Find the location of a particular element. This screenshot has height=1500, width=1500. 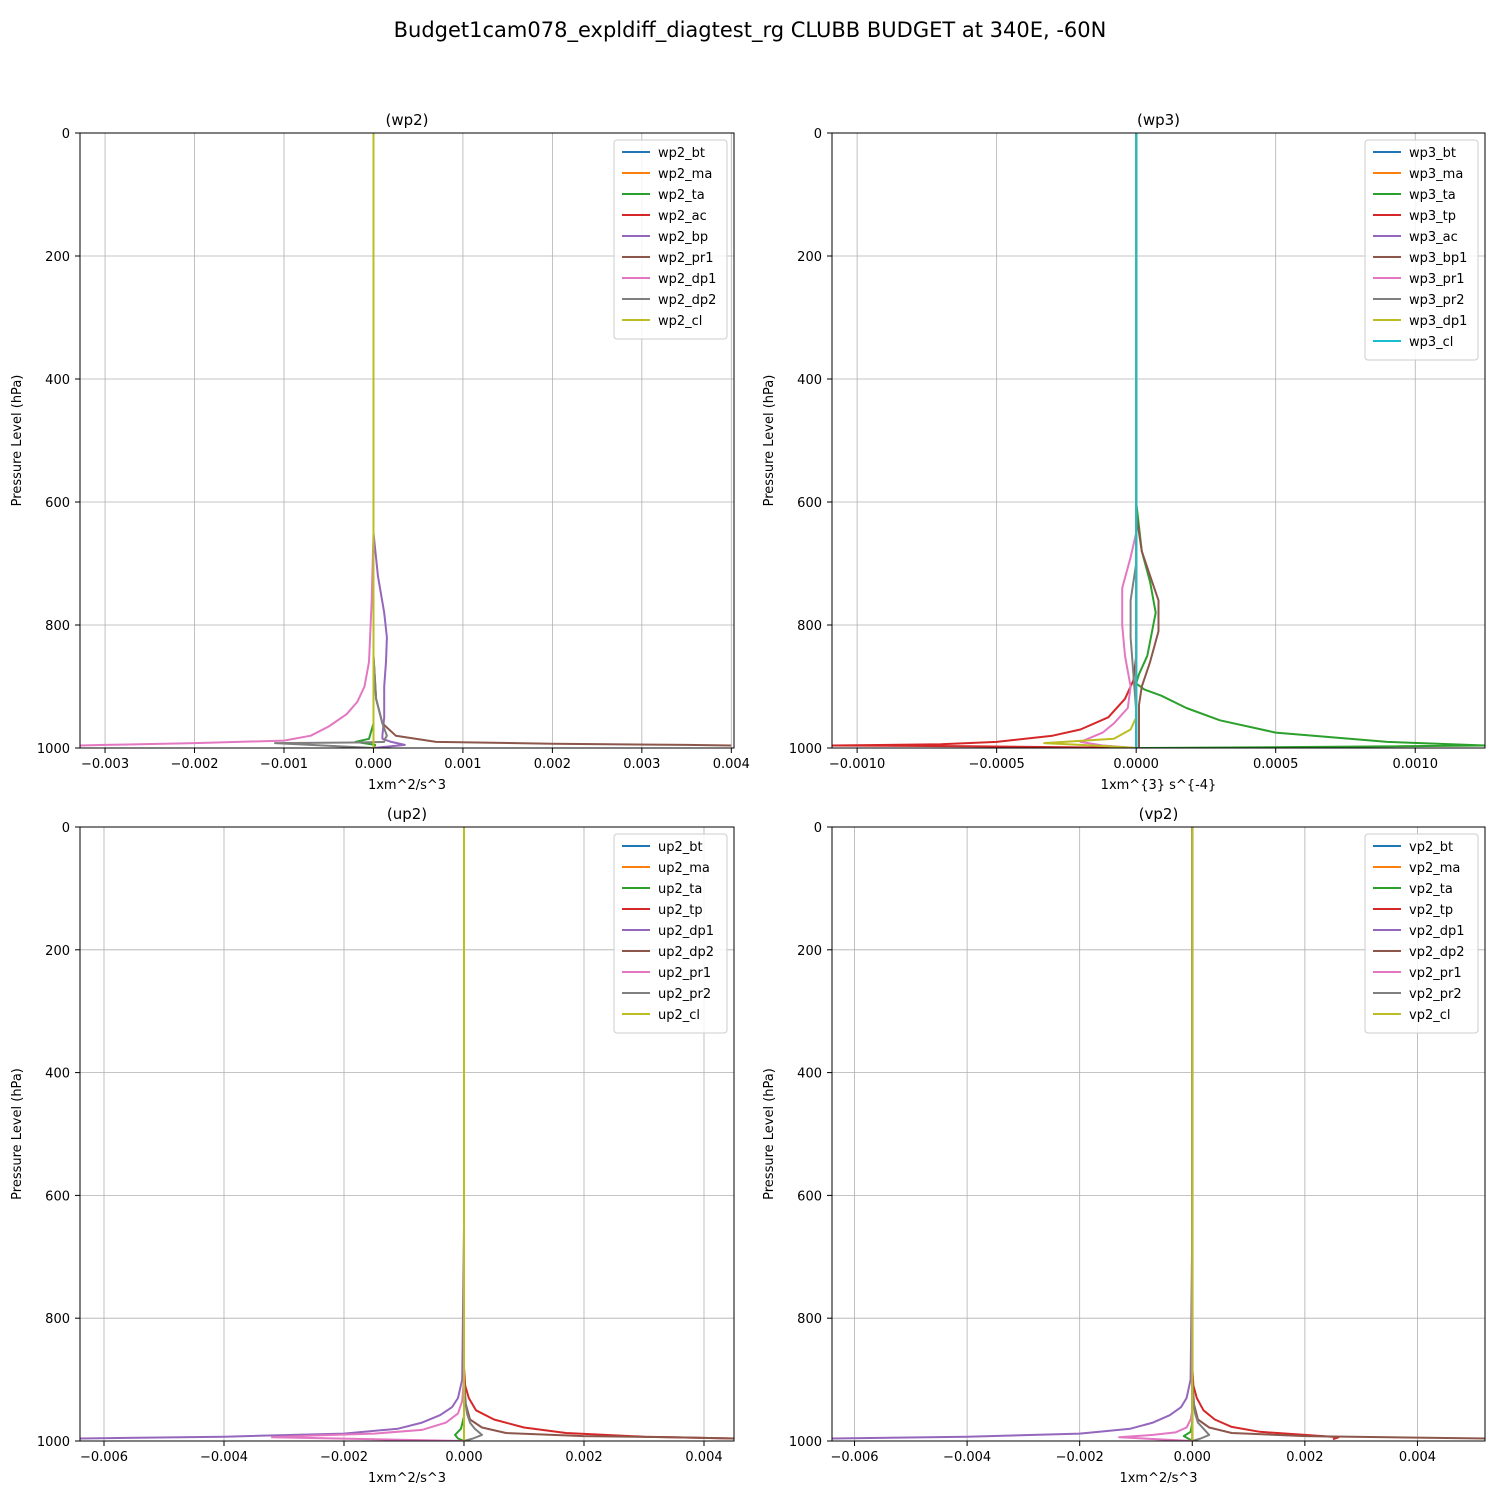

panel-title: (up2) is located at coordinates (407, 814).